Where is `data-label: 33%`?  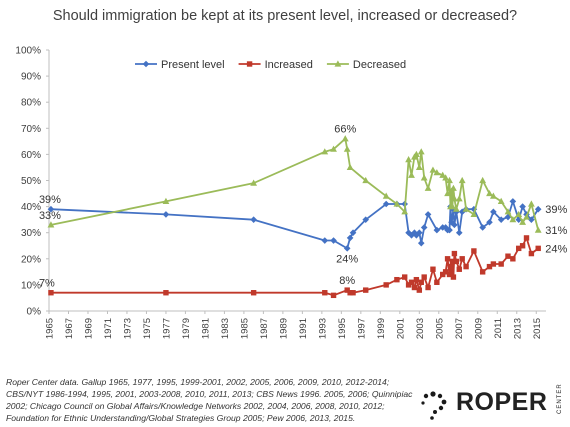
data-label: 33% is located at coordinates (50, 216).